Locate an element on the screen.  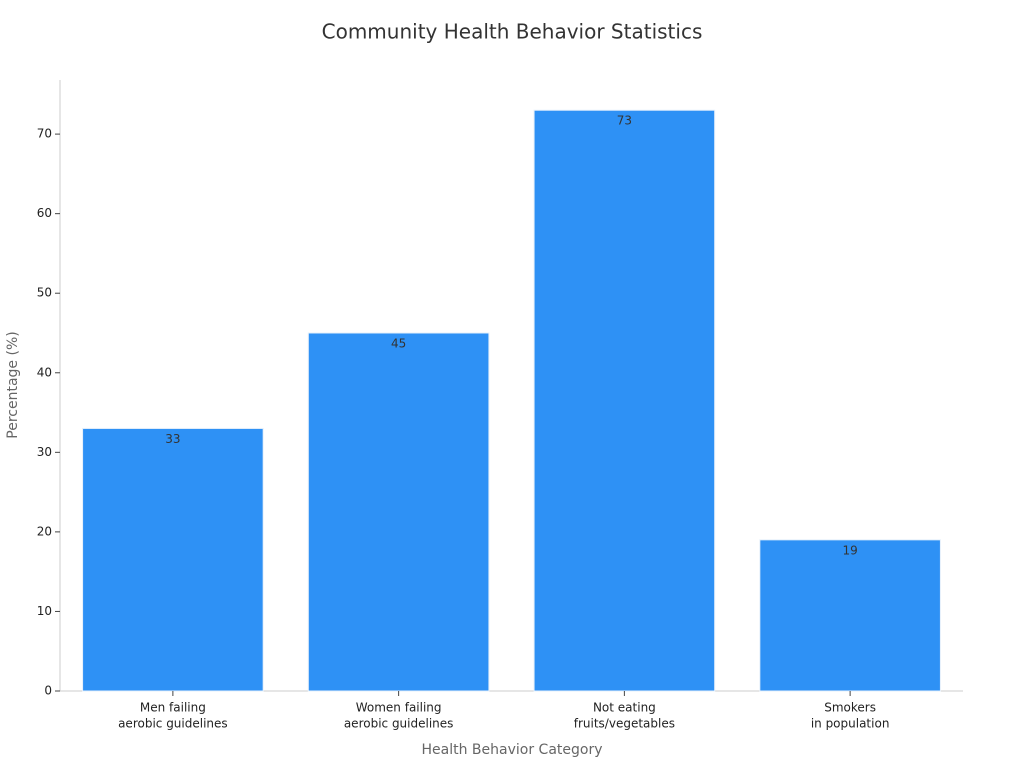
x-tick-label: Women failing is located at coordinates (399, 708).